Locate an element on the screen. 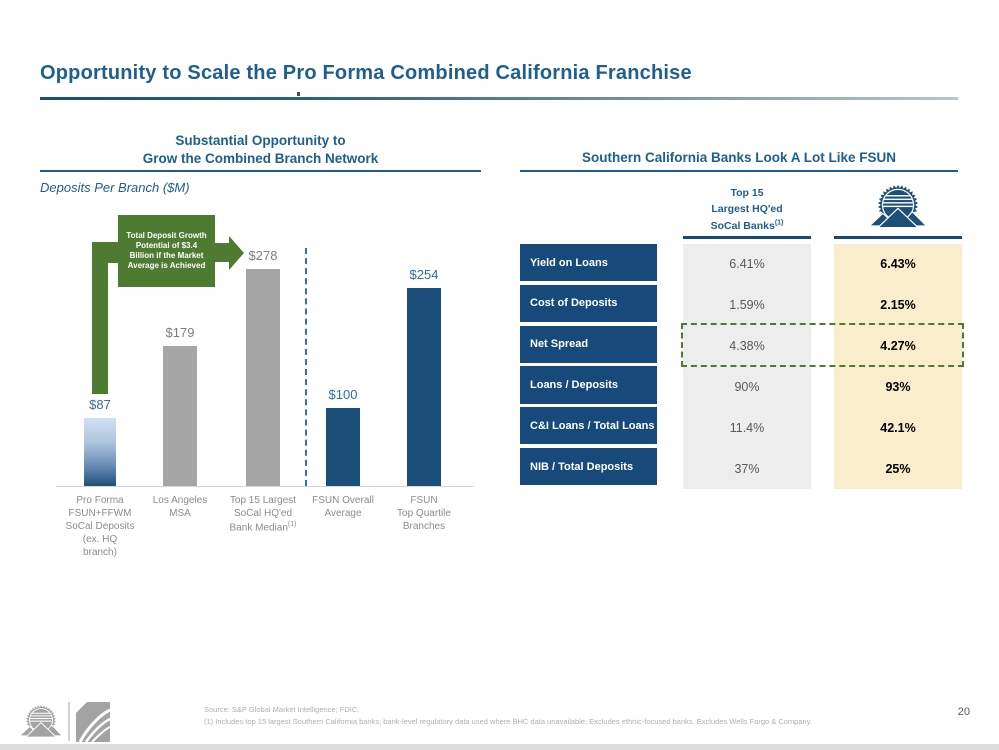 This screenshot has width=999, height=750. growth-arrow-head-icon is located at coordinates (236, 253).